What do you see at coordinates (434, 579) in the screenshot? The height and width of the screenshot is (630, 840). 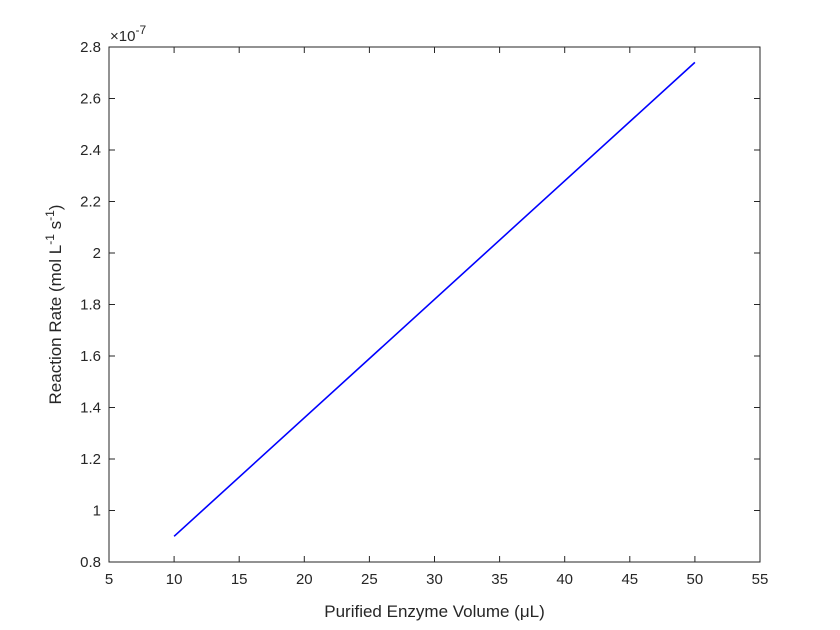 I see `x-tick-label: 30` at bounding box center [434, 579].